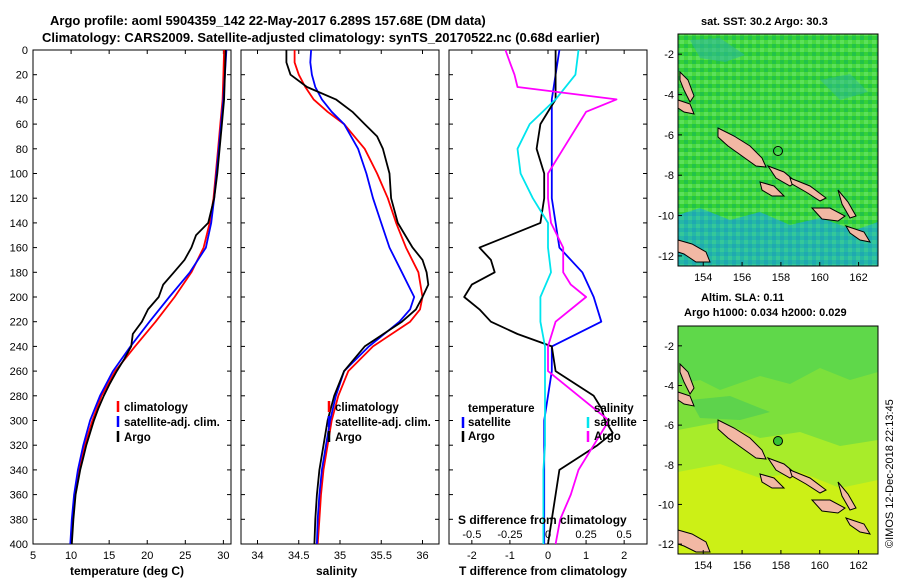 This screenshot has height=580, width=900. I want to click on depth-tick-label: 260, so click(19, 372).